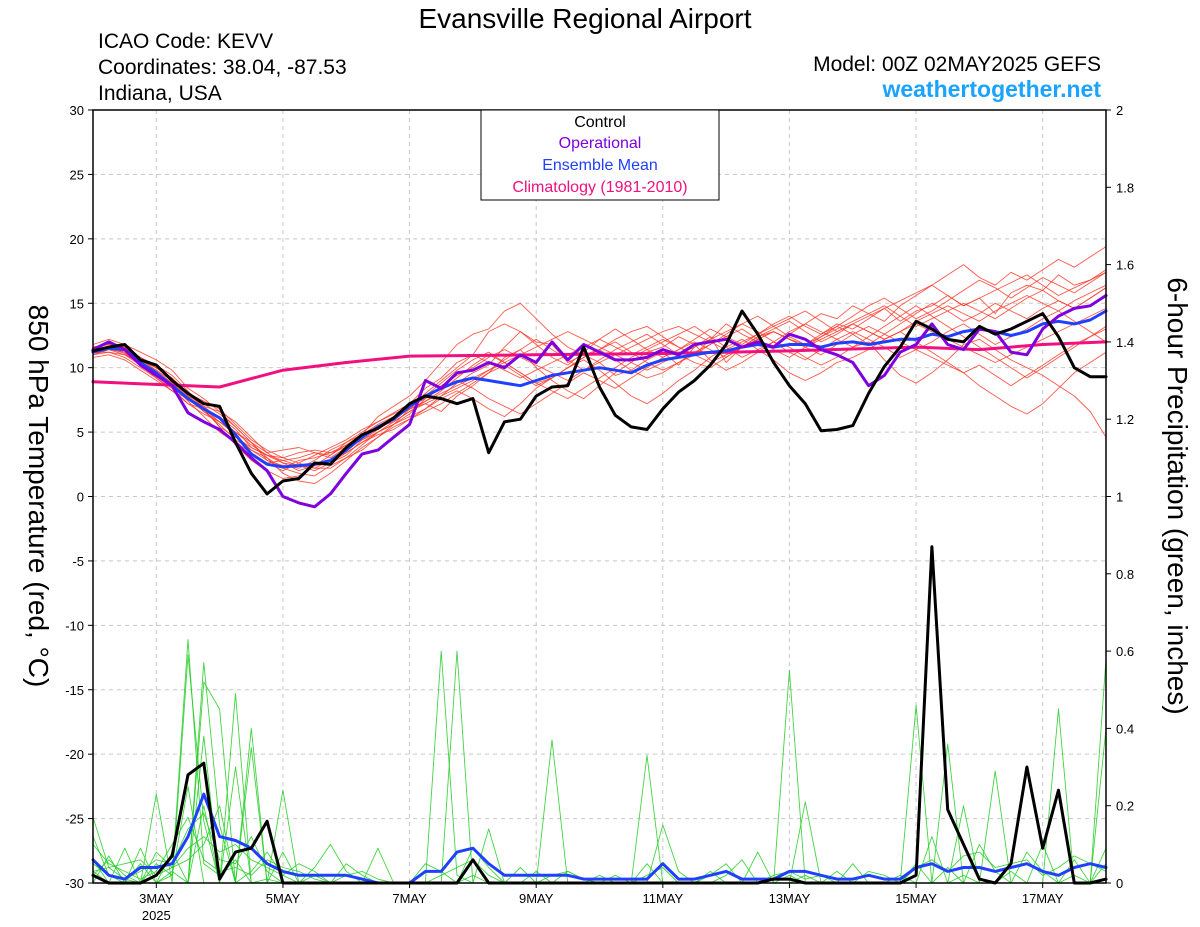 Image resolution: width=1200 pixels, height=927 pixels. I want to click on y-left-tick-label: 5, so click(80, 432).